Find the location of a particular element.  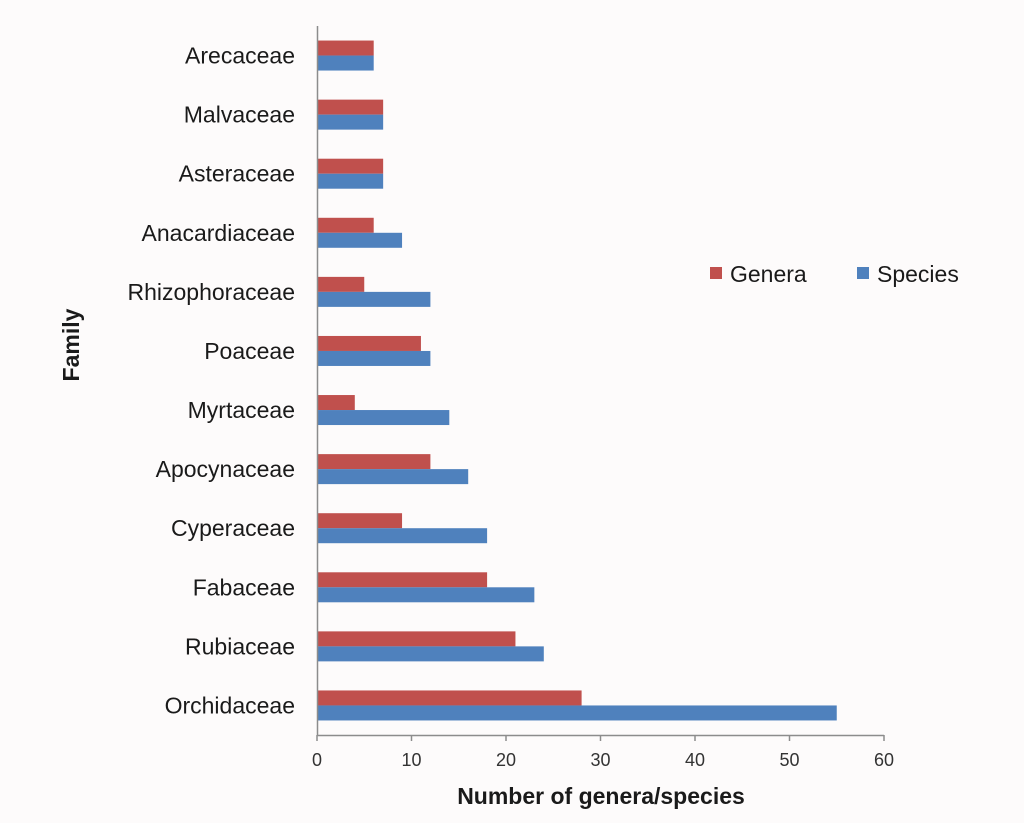

bar-species-apocynaceae is located at coordinates (393, 477).